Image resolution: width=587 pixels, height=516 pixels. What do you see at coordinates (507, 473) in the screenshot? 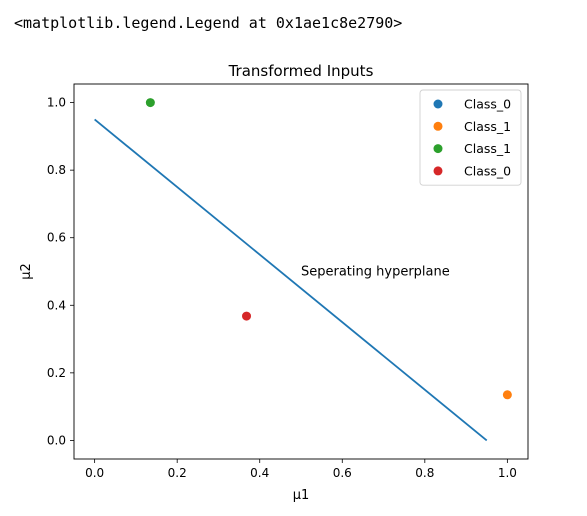
I see `x-tick-label: 1.0` at bounding box center [507, 473].